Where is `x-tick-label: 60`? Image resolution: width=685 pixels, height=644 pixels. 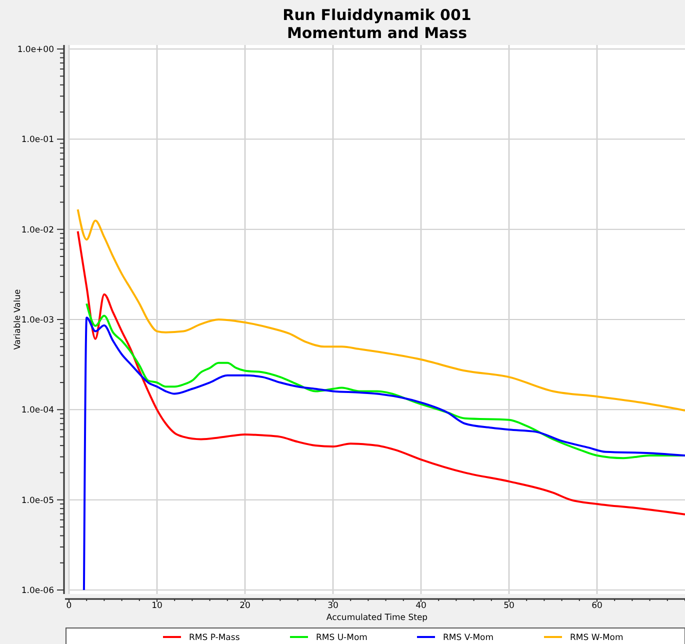 x-tick-label: 60 is located at coordinates (597, 606).